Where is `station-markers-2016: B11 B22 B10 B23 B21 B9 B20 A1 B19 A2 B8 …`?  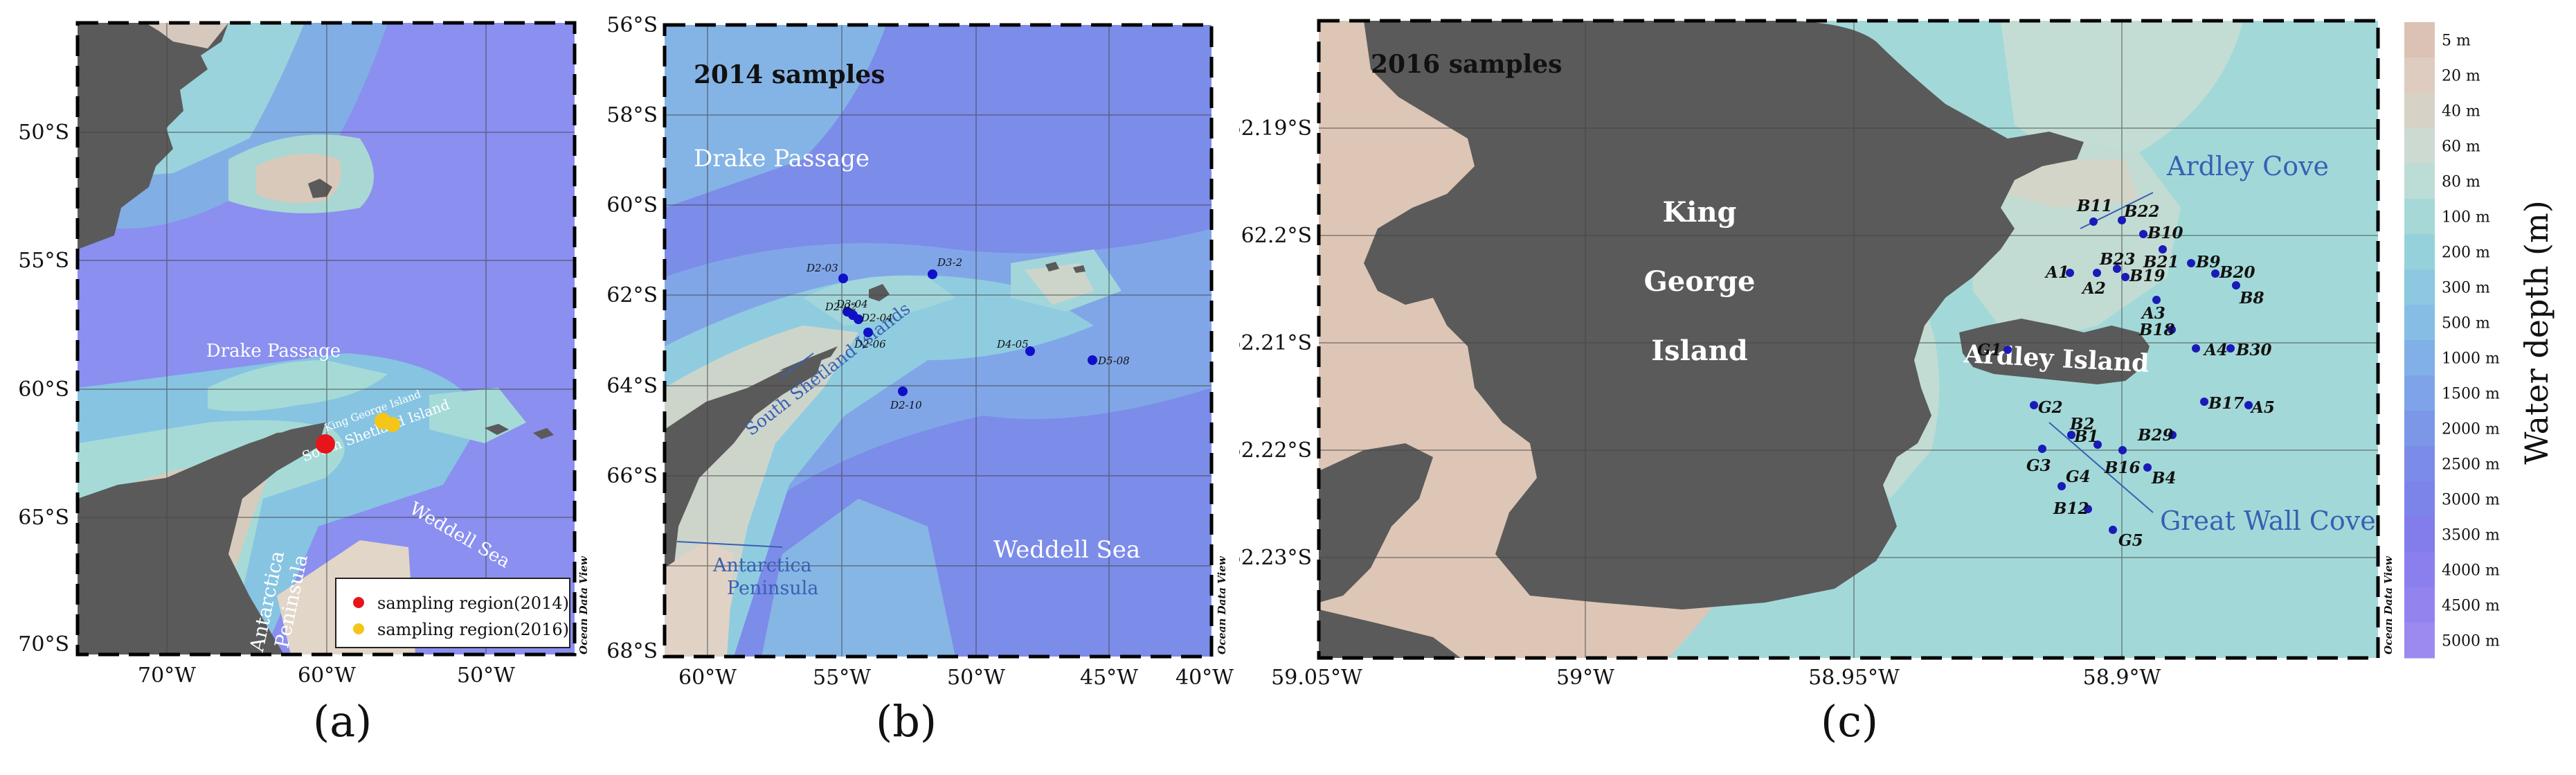
station-markers-2016: B11 B22 B10 B23 B21 B9 B20 A1 B19 A2 B8 … is located at coordinates (2126, 373).